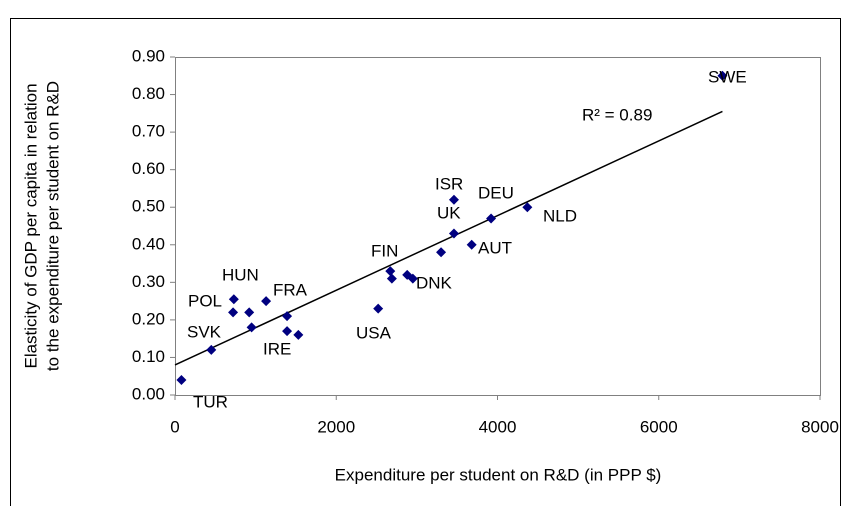 The height and width of the screenshot is (506, 852). What do you see at coordinates (277, 348) in the screenshot?
I see `point-label: IRE` at bounding box center [277, 348].